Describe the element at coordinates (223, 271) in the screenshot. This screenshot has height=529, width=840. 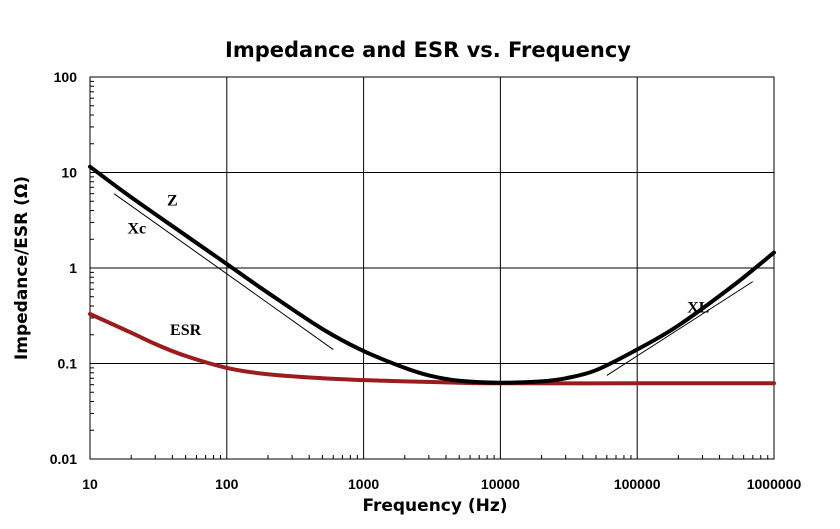
I see `reference-line-xc` at that location.